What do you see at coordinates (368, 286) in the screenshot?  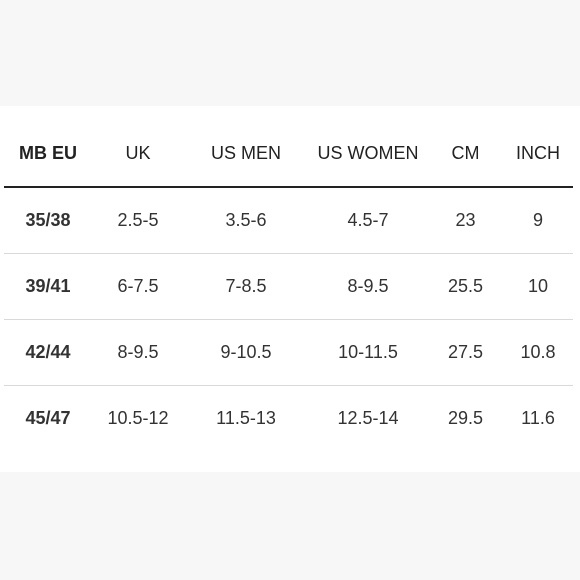 I see `cell-us-women: 8-9.5` at bounding box center [368, 286].